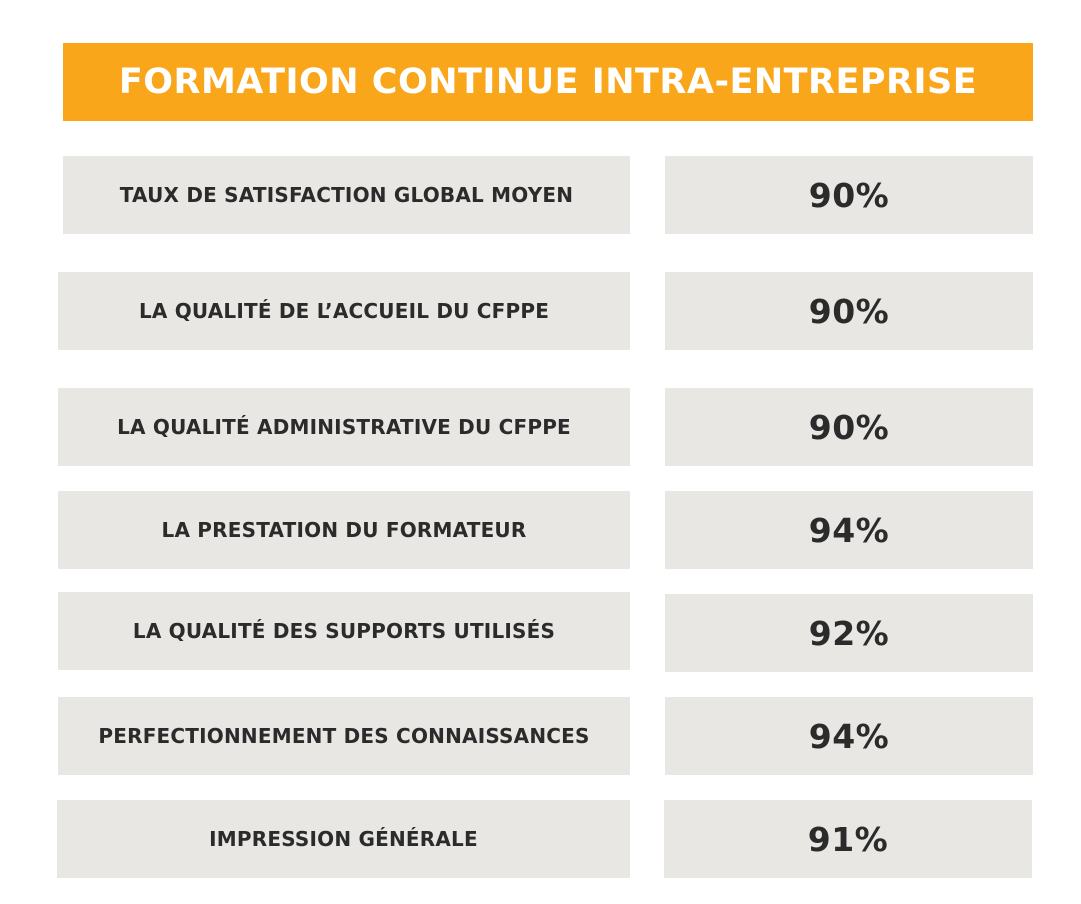 This screenshot has height=904, width=1081. I want to click on row-label: TAUX DE SATISFACTION GLOBAL MOYEN, so click(346, 195).